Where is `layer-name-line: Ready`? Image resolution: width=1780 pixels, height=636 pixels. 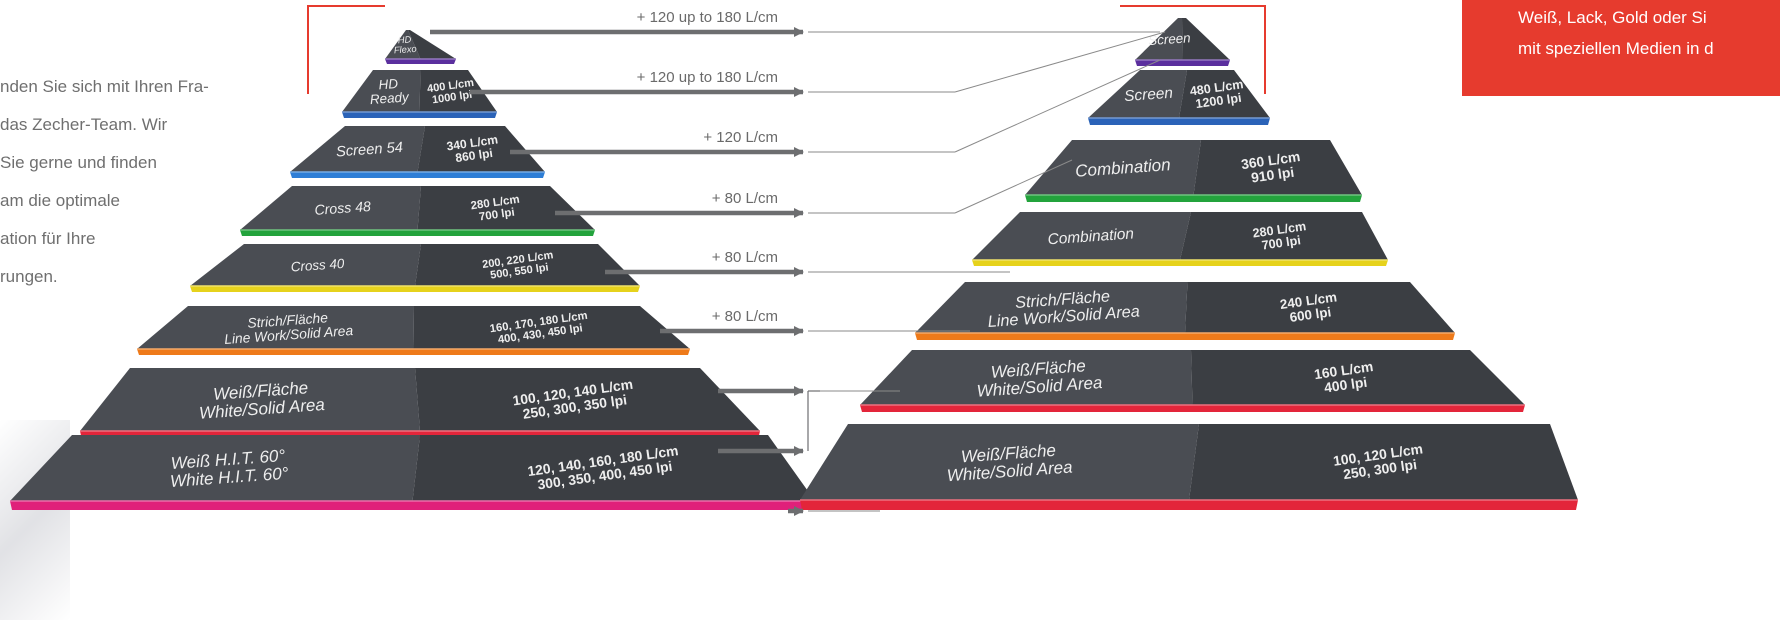
layer-name-line: Ready is located at coordinates (389, 98).